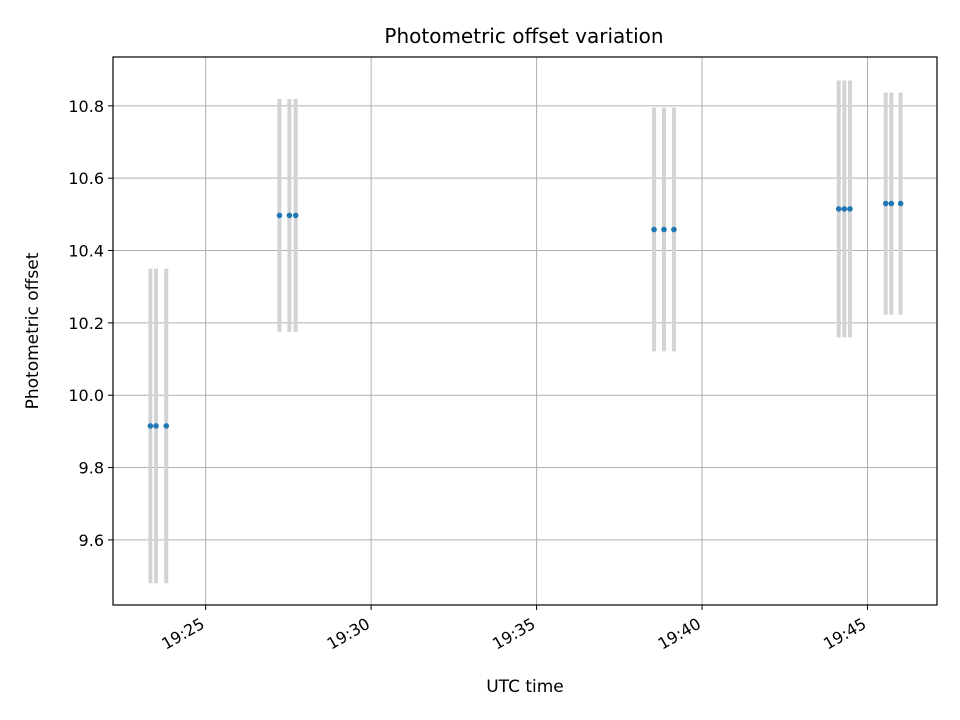  I want to click on y-axis-label: Photometric offset, so click(33, 330).